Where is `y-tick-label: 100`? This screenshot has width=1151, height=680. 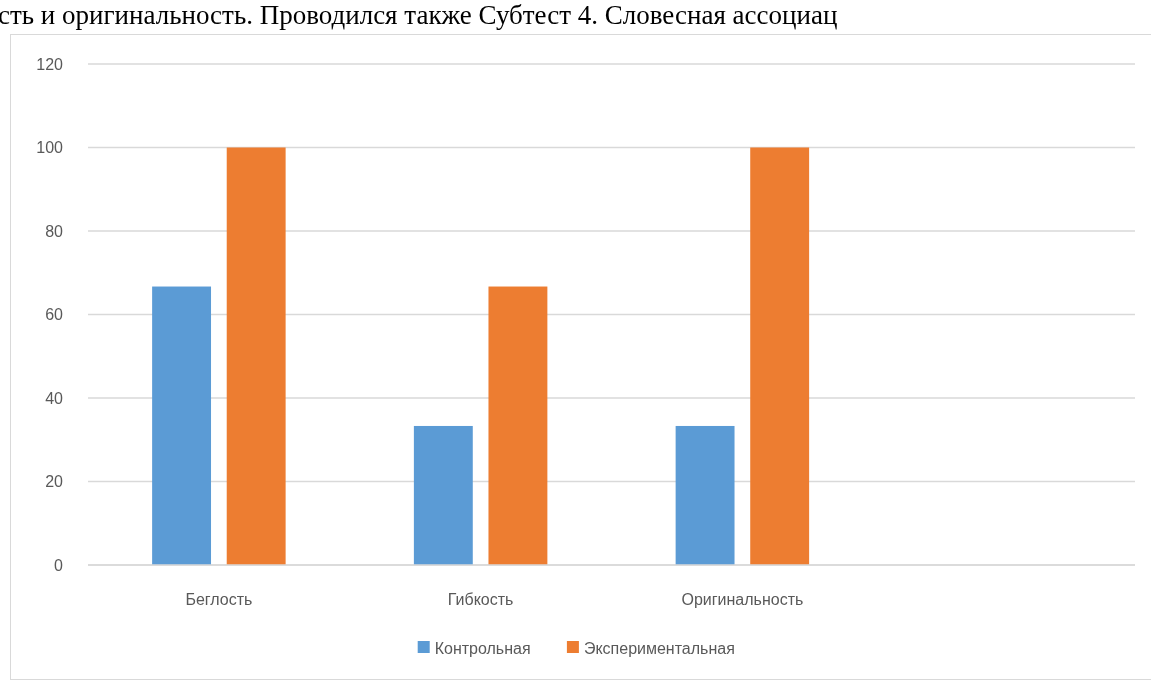
y-tick-label: 100 is located at coordinates (50, 148).